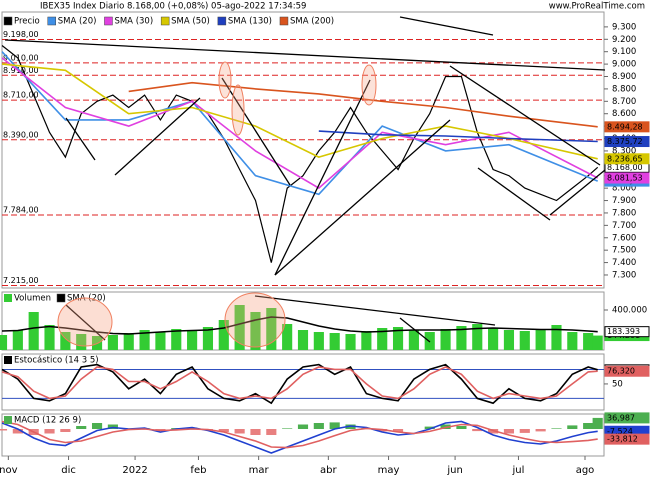  I want to click on legend-label: SMA (200), so click(312, 22).